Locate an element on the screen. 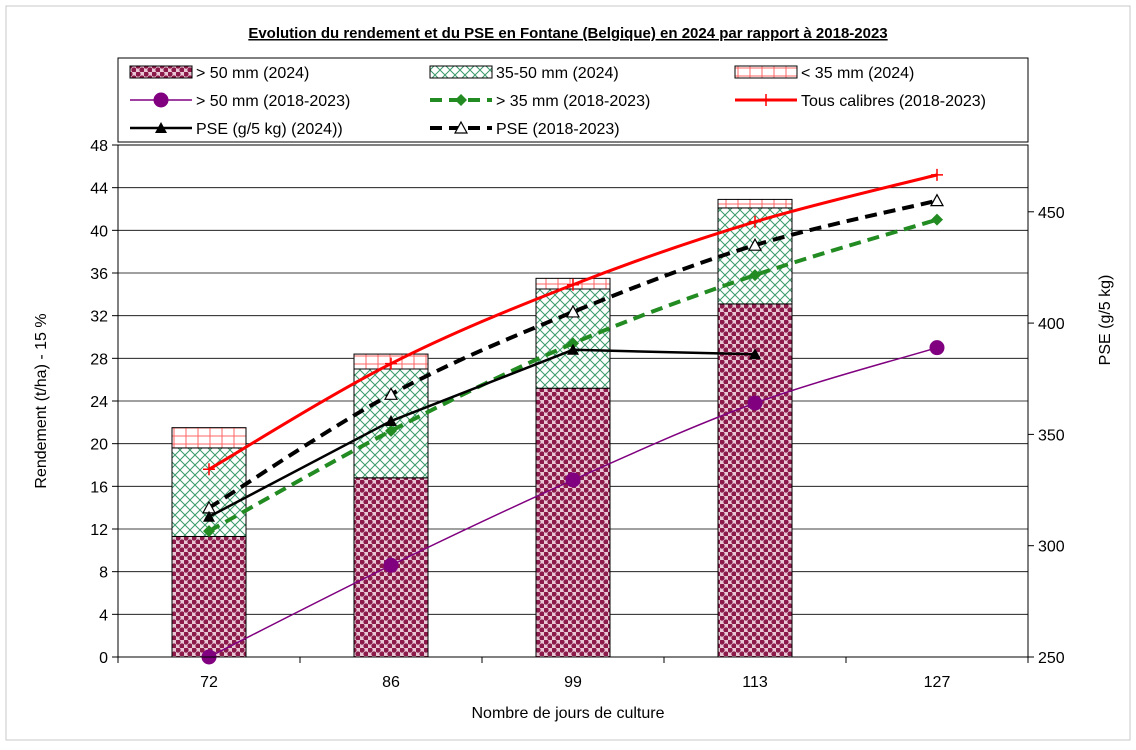  y2-tick-label: 250 is located at coordinates (1051, 658).